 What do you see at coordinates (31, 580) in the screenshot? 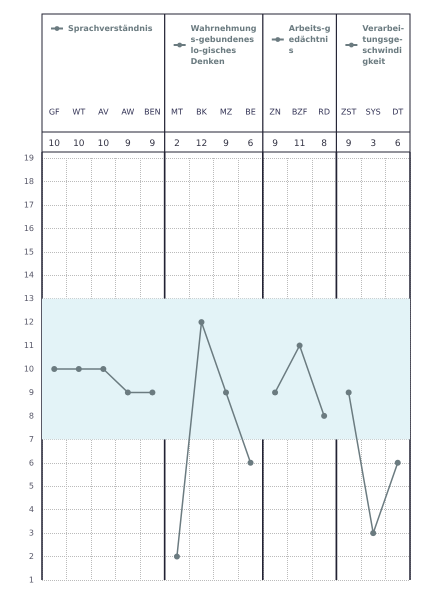
I see `y-tick-label: 1` at bounding box center [31, 580].